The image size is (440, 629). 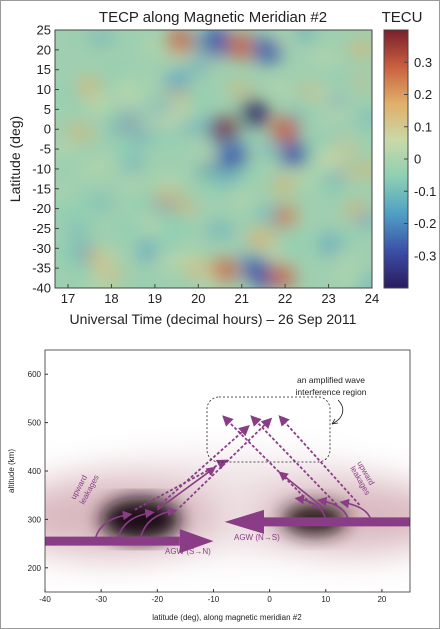 What do you see at coordinates (402, 17) in the screenshot?
I see `colorbar-label: TECU` at bounding box center [402, 17].